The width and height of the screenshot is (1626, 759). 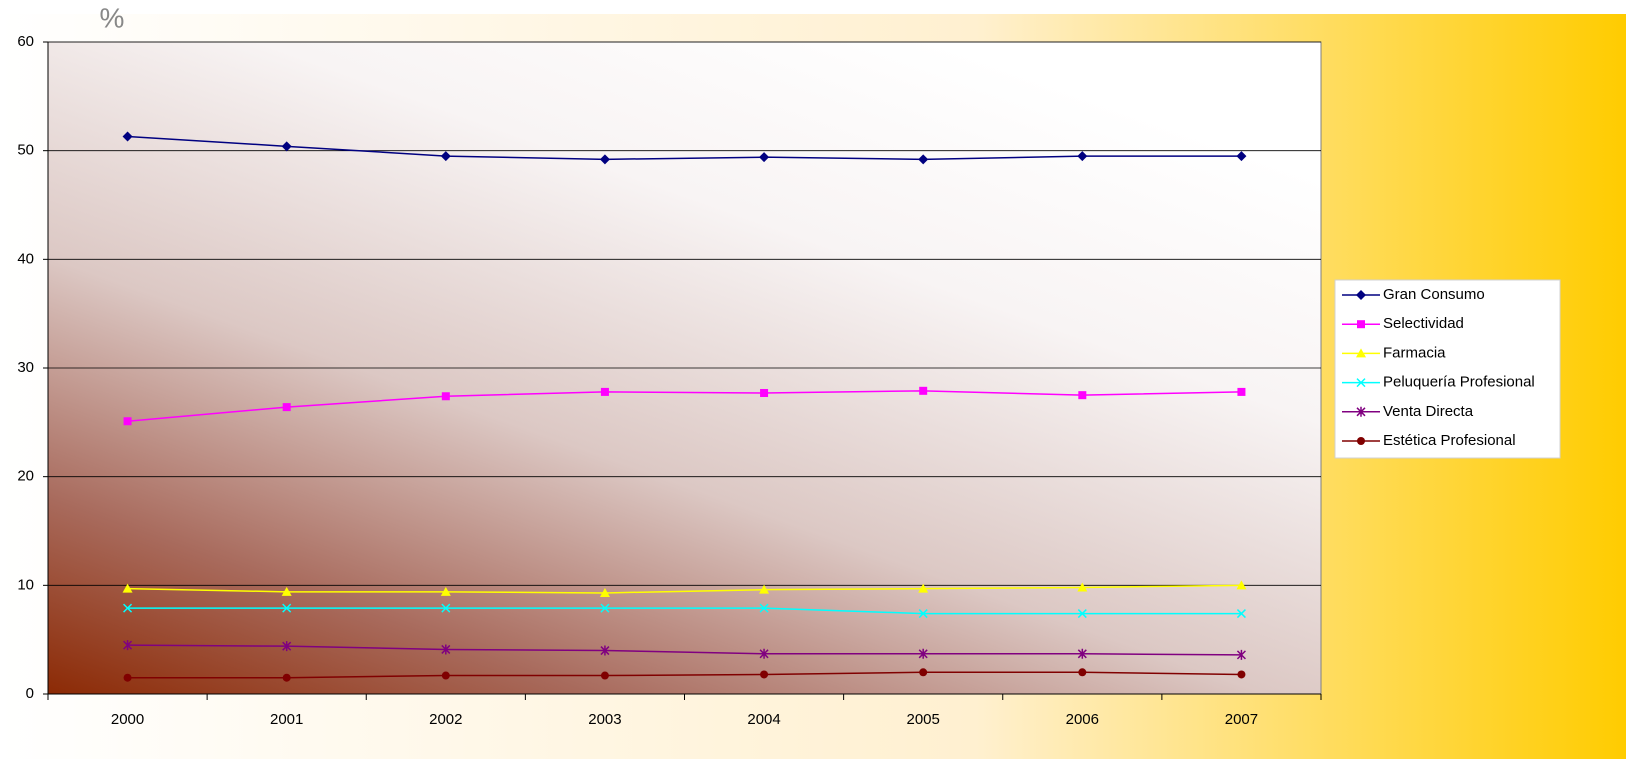 I want to click on y-tick-label: 60, so click(x=25, y=41).